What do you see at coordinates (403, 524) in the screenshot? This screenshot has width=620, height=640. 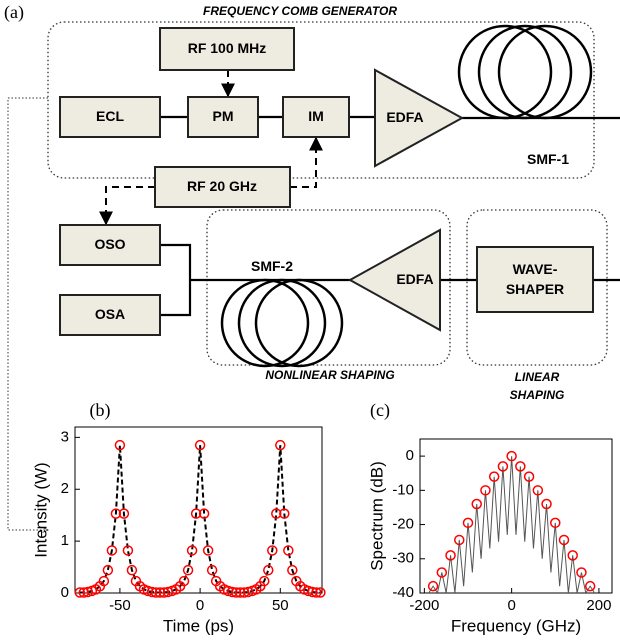 I see `y-tick-label: -20` at bounding box center [403, 524].